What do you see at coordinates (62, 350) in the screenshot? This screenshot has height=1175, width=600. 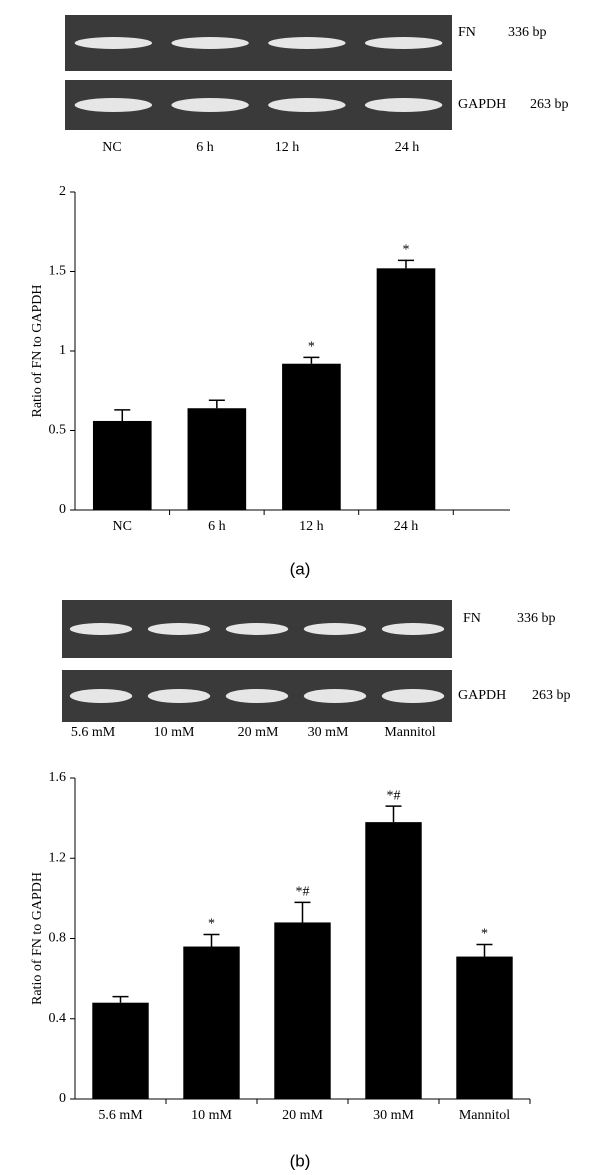 I see `y-tick-label: 1` at bounding box center [62, 350].